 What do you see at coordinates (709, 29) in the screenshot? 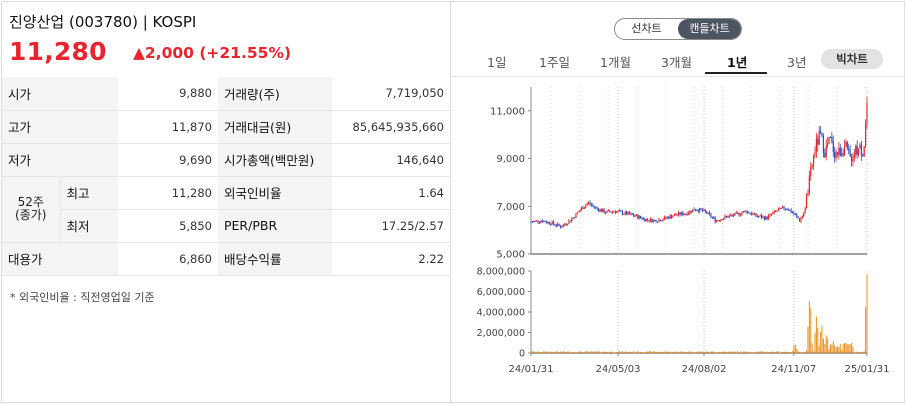
I see `candle-chart-button: 캔들차트` at bounding box center [709, 29].